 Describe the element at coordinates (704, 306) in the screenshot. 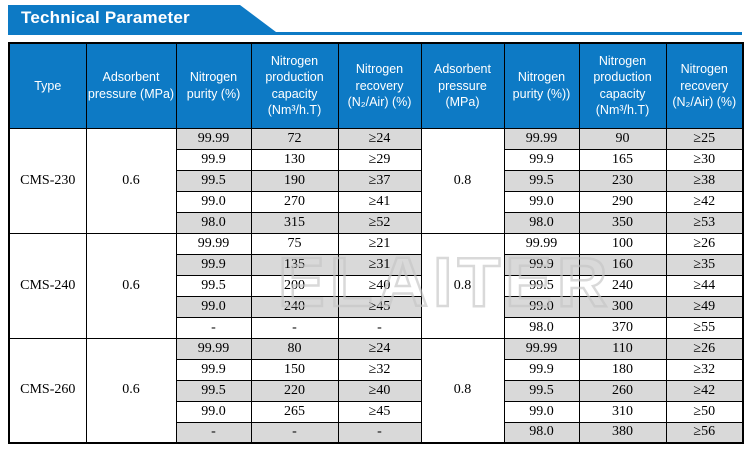

I see `recovery-cell: ≥49` at that location.